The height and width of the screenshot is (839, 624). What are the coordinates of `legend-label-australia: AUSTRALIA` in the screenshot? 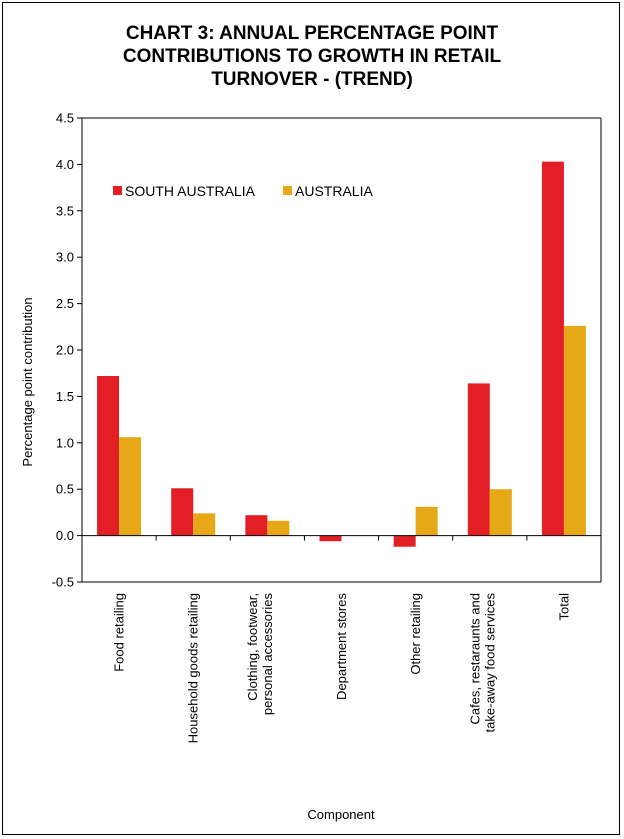 It's located at (334, 191).